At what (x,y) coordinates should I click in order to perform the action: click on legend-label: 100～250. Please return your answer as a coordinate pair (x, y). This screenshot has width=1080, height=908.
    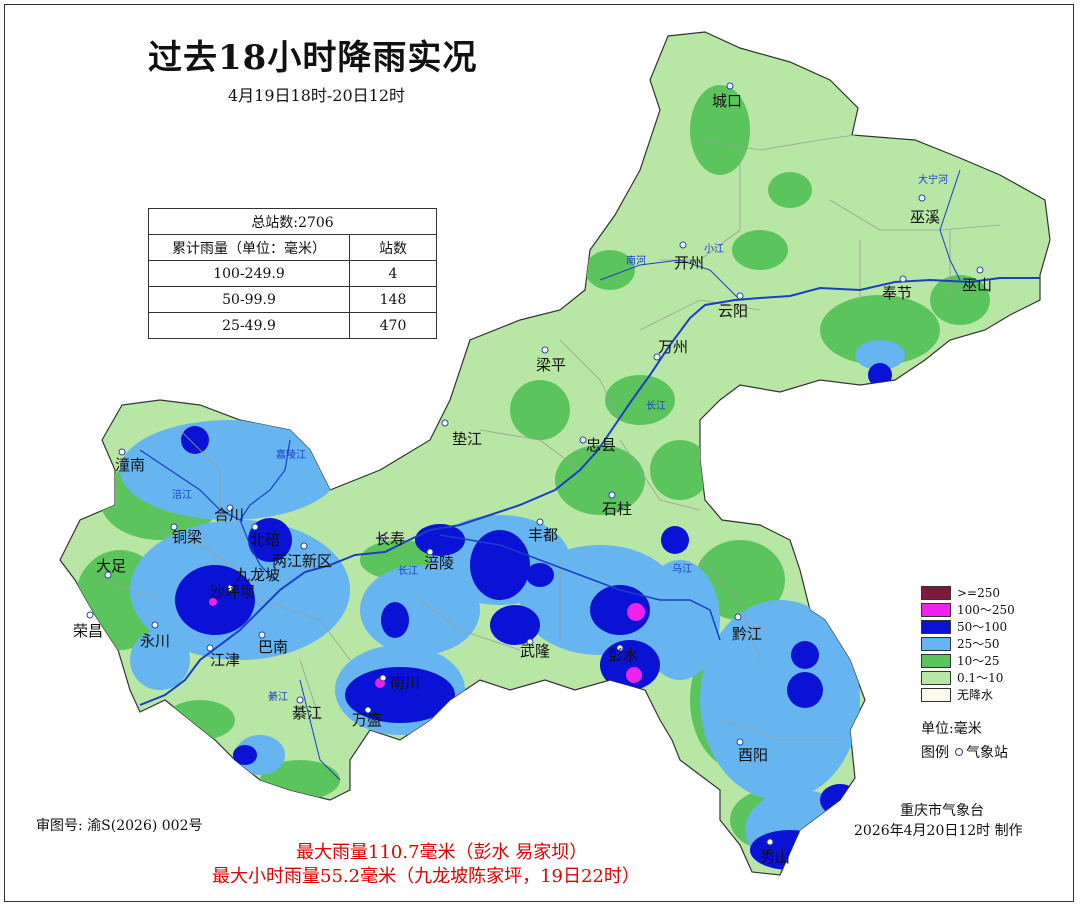
    Looking at the image, I should click on (986, 610).